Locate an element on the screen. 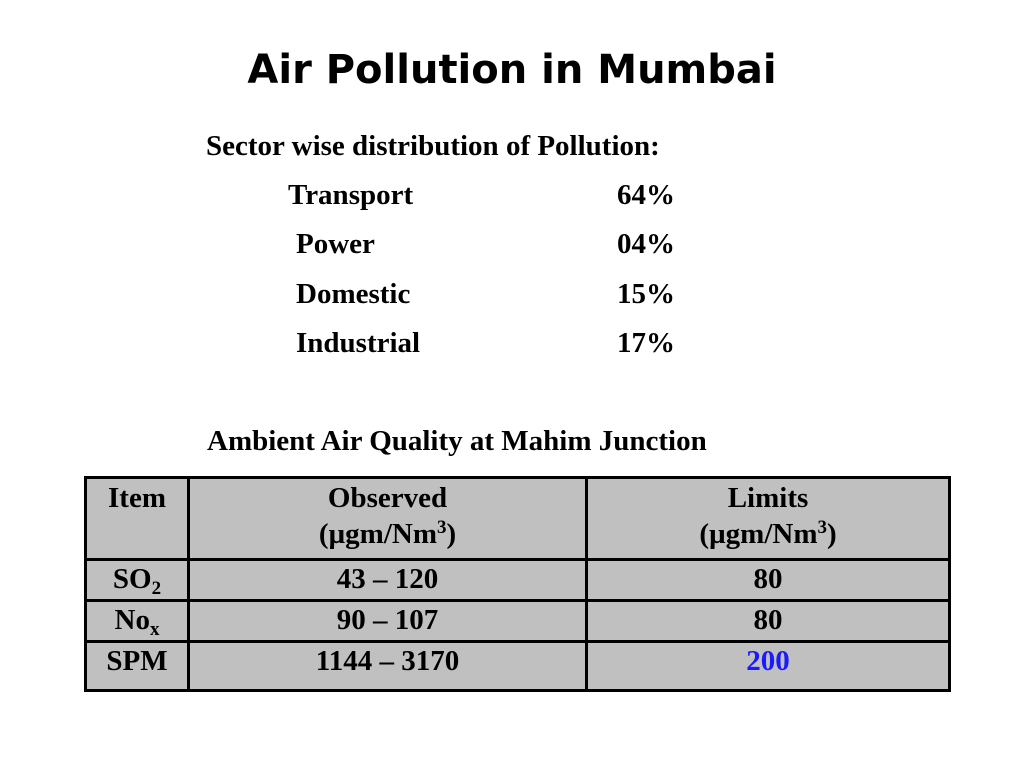 The image size is (1024, 768). sector-name: Power is located at coordinates (335, 244).